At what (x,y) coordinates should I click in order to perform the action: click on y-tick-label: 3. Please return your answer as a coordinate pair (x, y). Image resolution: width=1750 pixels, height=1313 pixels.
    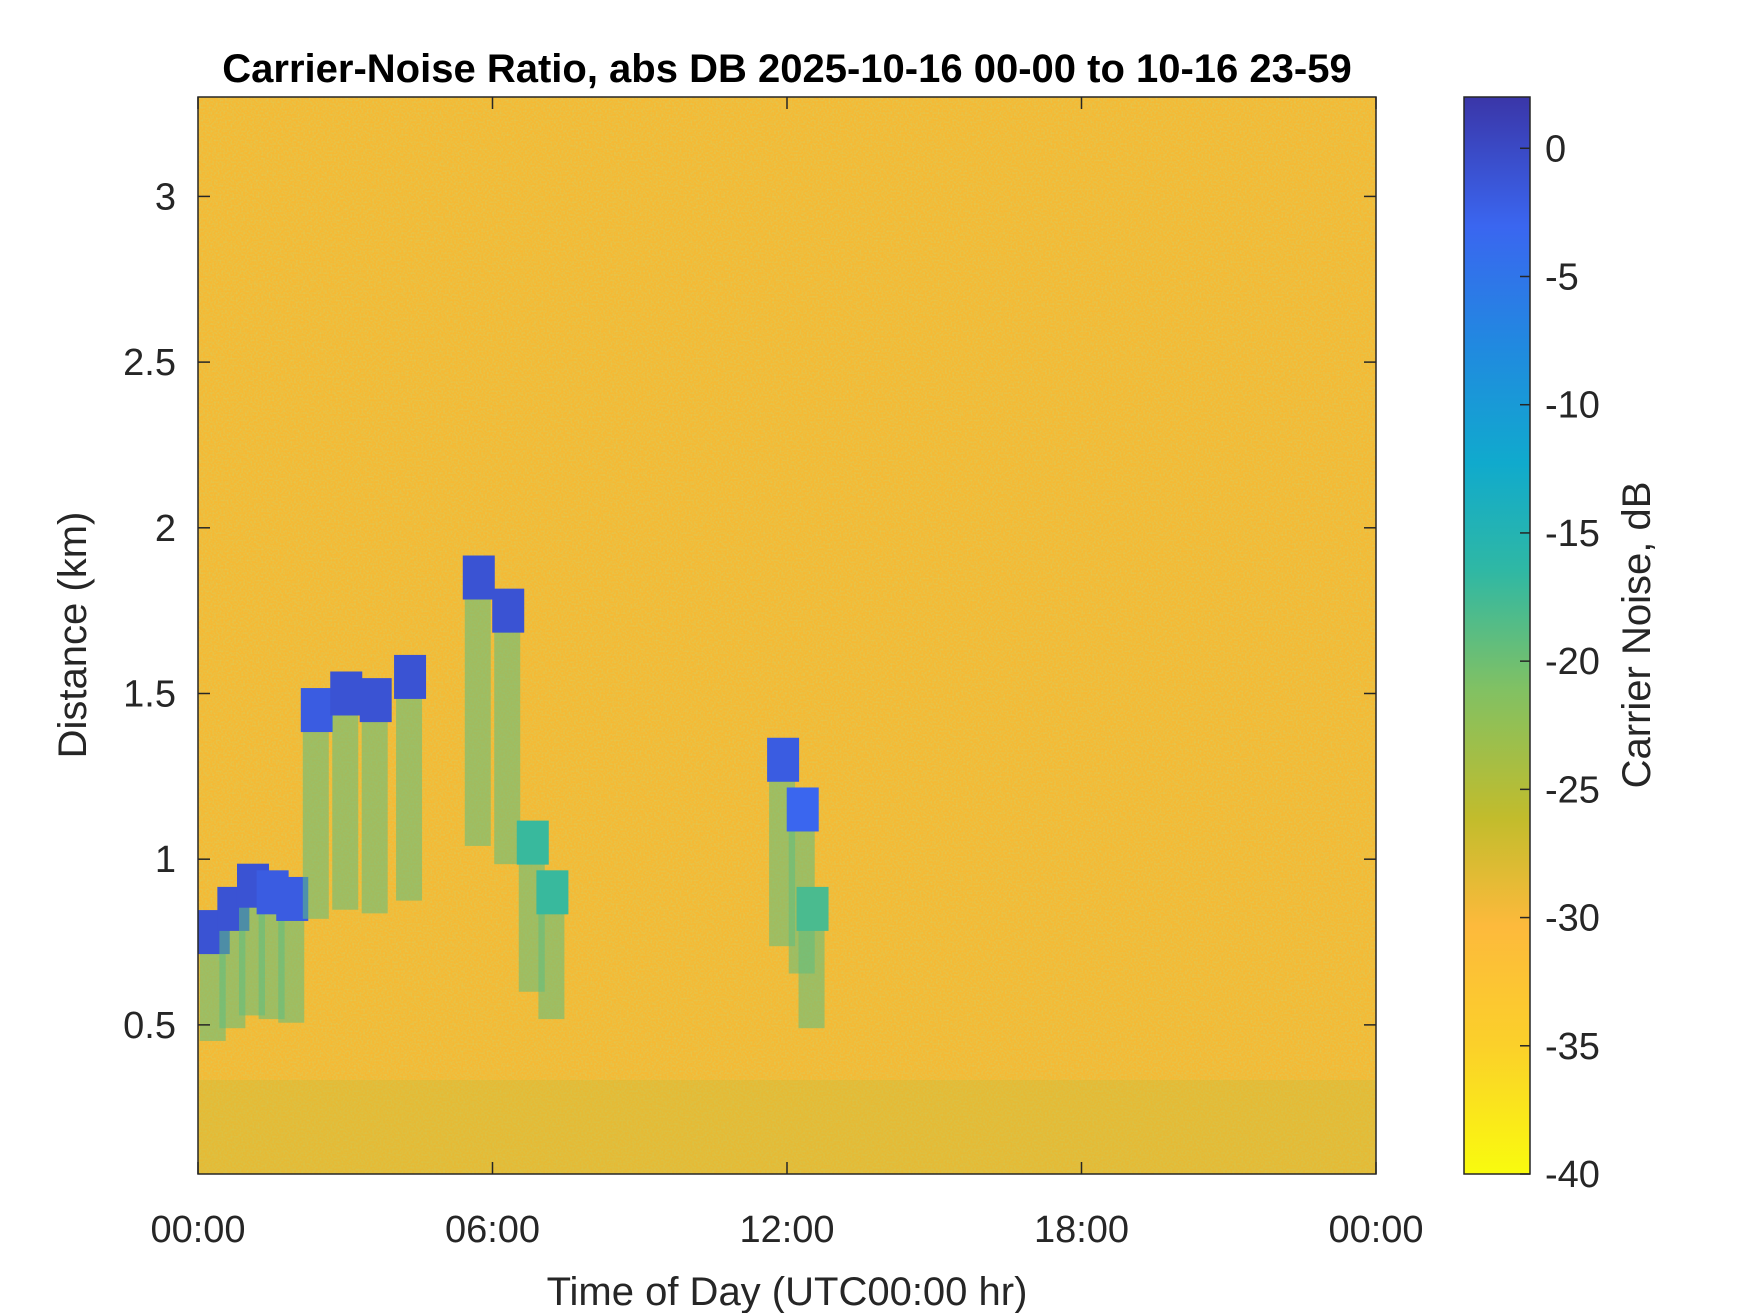
    Looking at the image, I should click on (165, 197).